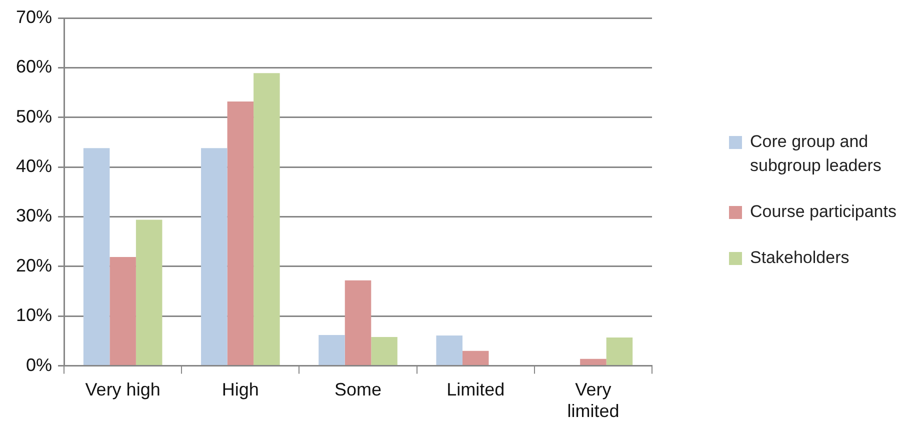  What do you see at coordinates (358, 390) in the screenshot?
I see `x-tick-label: Some` at bounding box center [358, 390].